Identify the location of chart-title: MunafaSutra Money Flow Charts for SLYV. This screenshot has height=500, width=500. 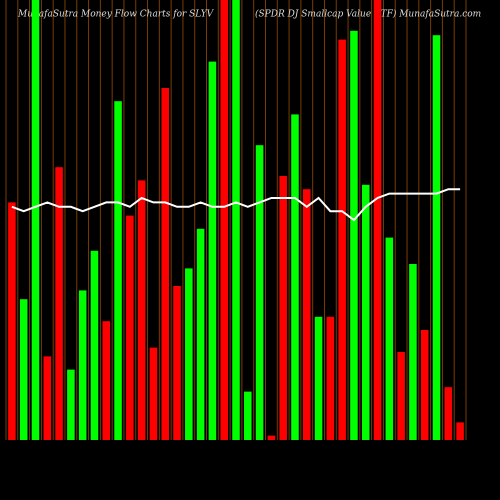
(116, 15).